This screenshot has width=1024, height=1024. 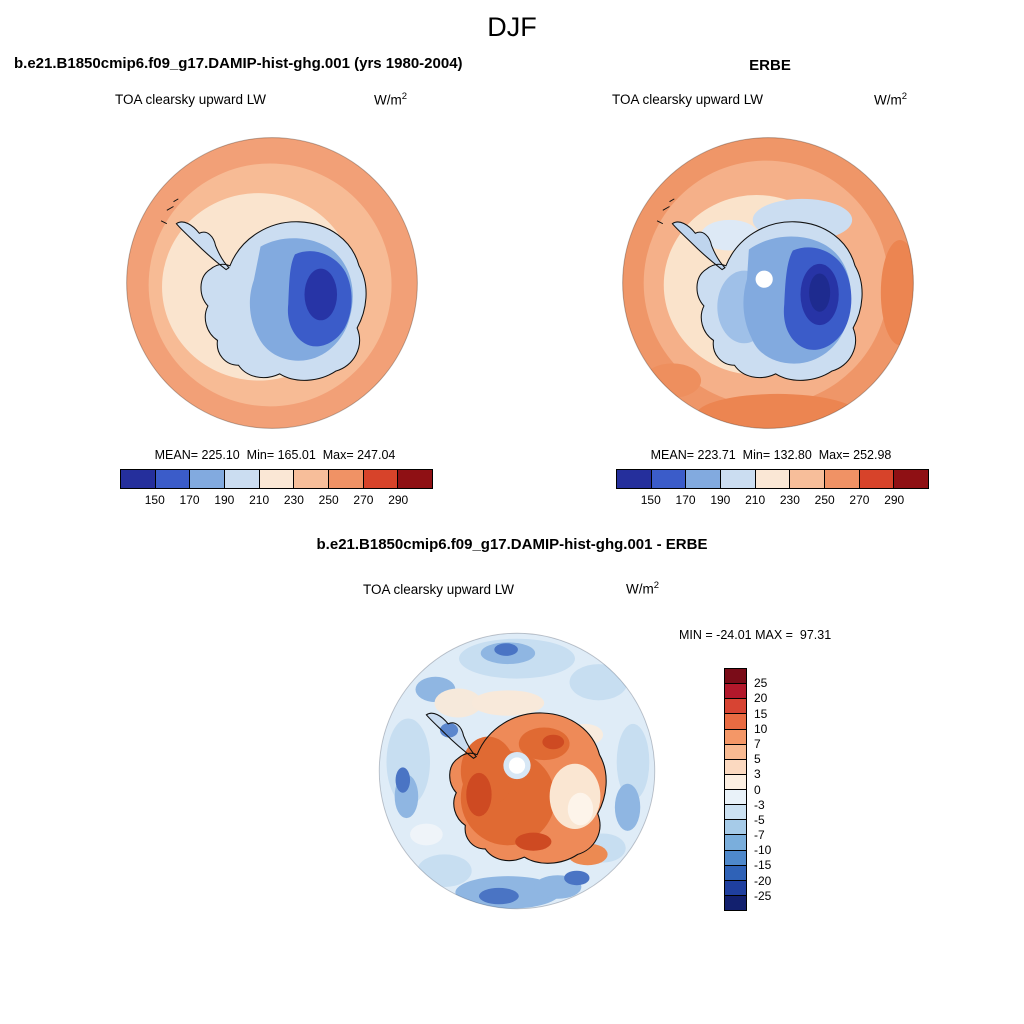 What do you see at coordinates (770, 65) in the screenshot?
I see `erbe-panel-header: ERBE` at bounding box center [770, 65].